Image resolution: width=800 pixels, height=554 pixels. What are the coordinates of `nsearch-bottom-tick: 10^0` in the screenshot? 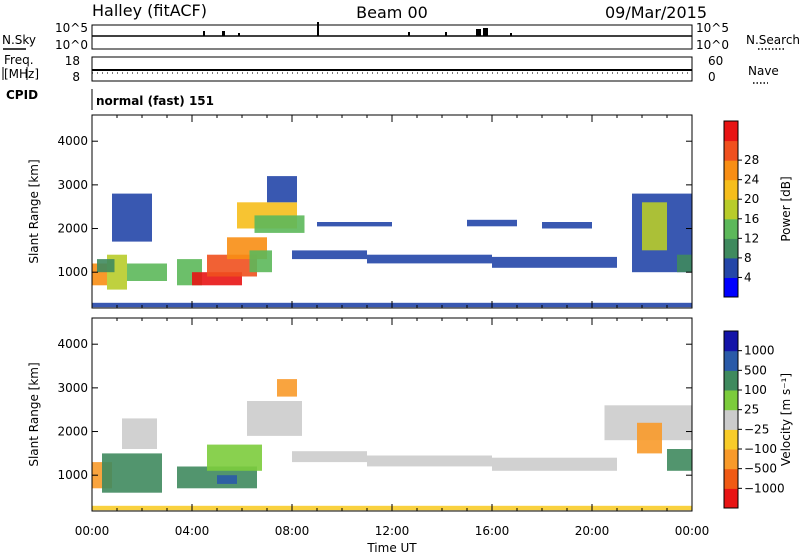 It's located at (712, 45).